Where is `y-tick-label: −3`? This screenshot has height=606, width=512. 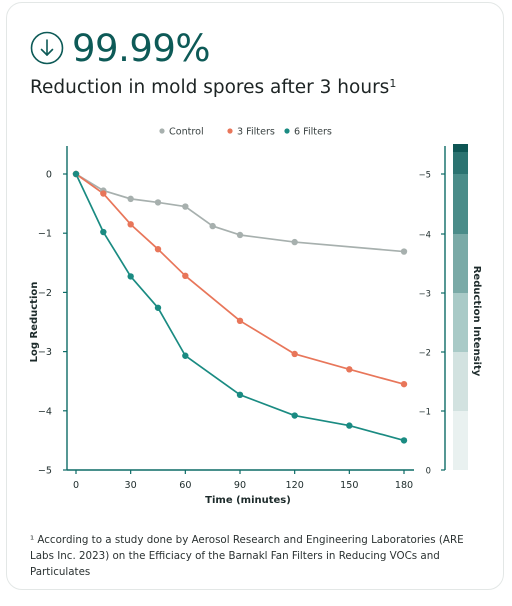
y-tick-label: −3 is located at coordinates (45, 352).